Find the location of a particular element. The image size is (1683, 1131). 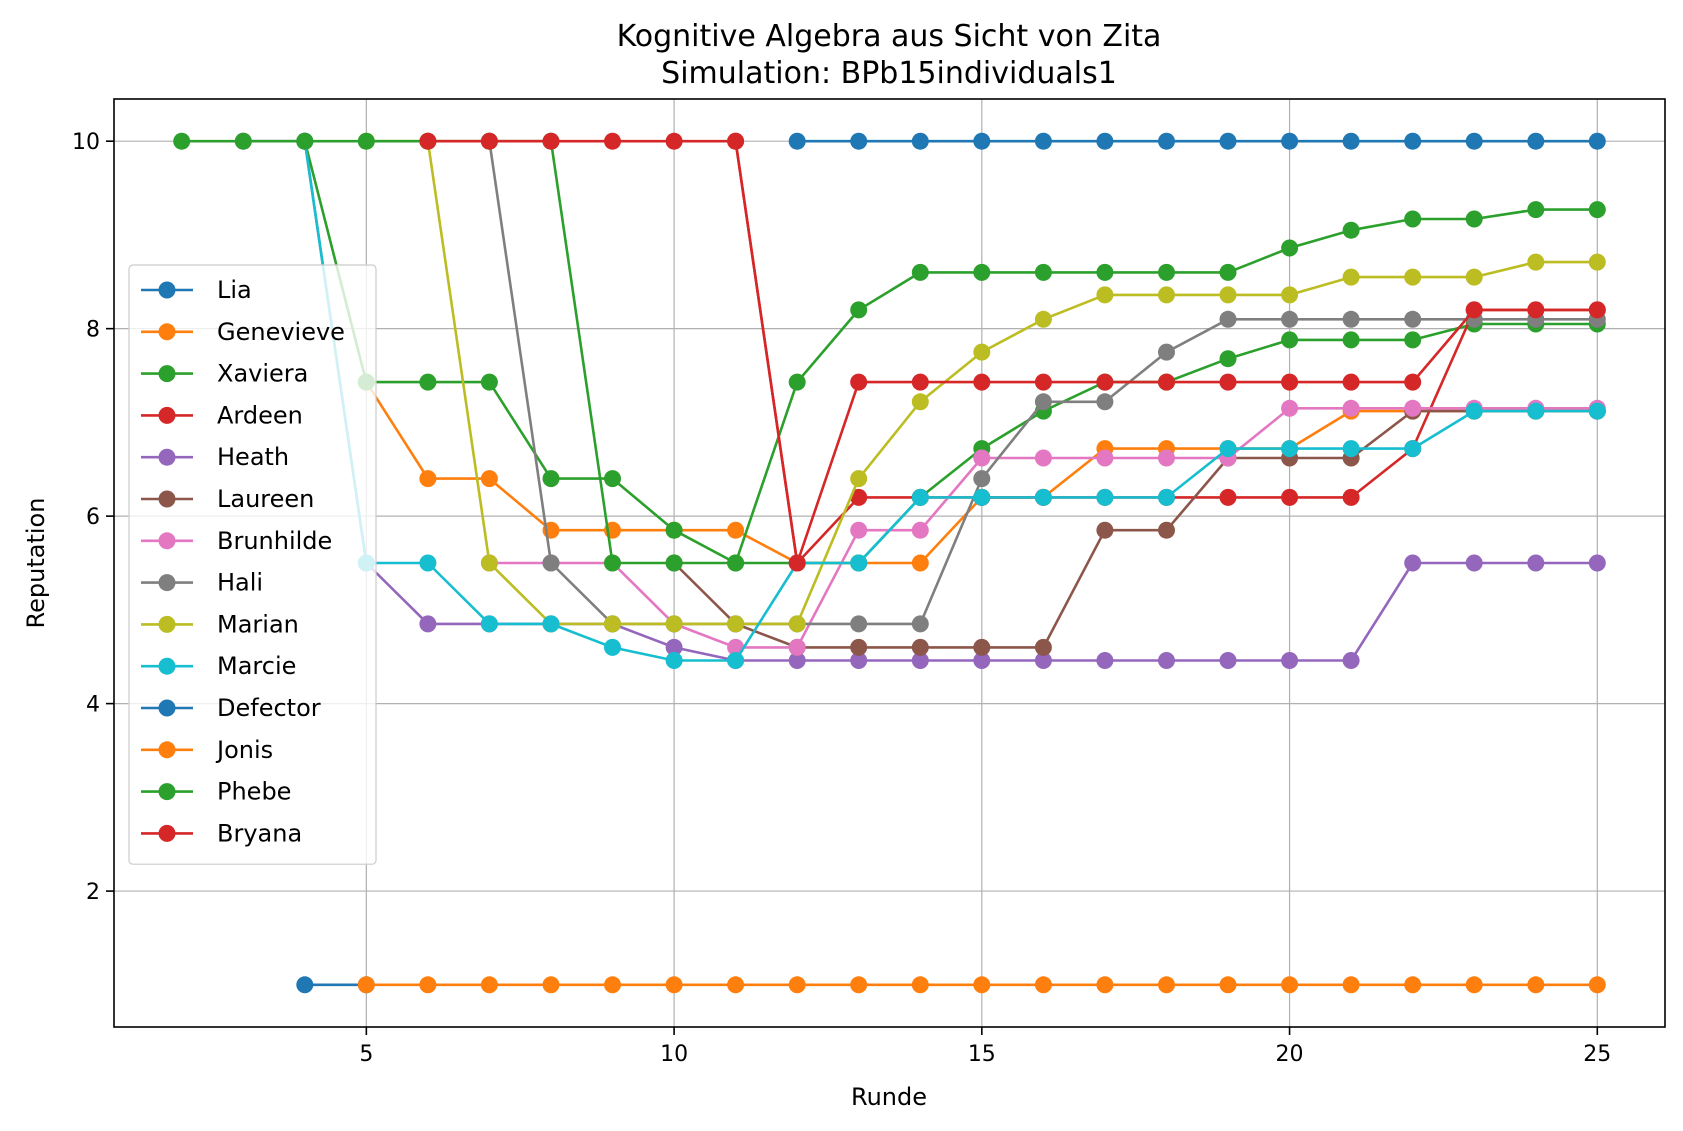

legend-label: Genevieve is located at coordinates (281, 332).